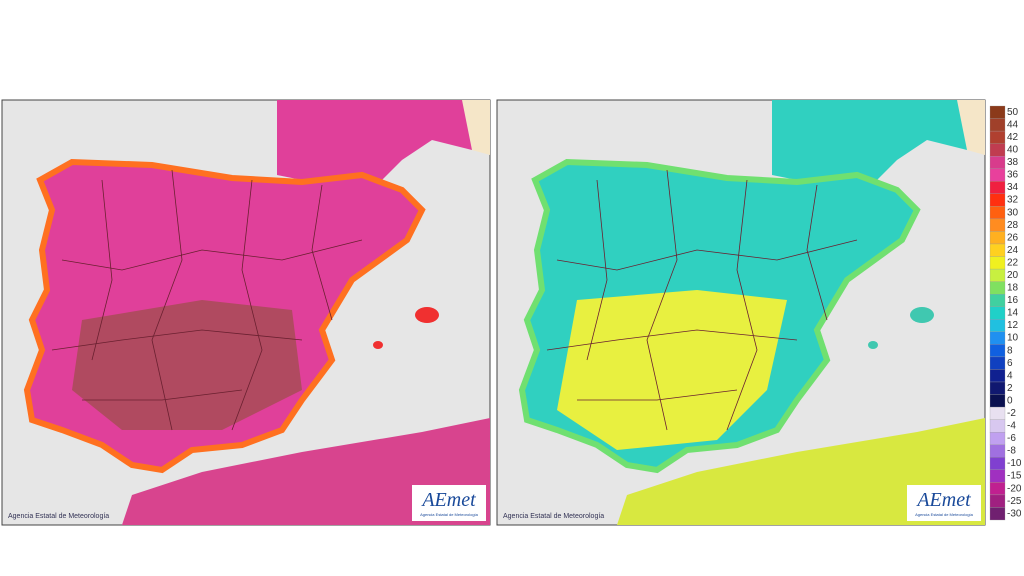 The height and width of the screenshot is (576, 1024). I want to click on legend-label: -15, so click(1014, 476).